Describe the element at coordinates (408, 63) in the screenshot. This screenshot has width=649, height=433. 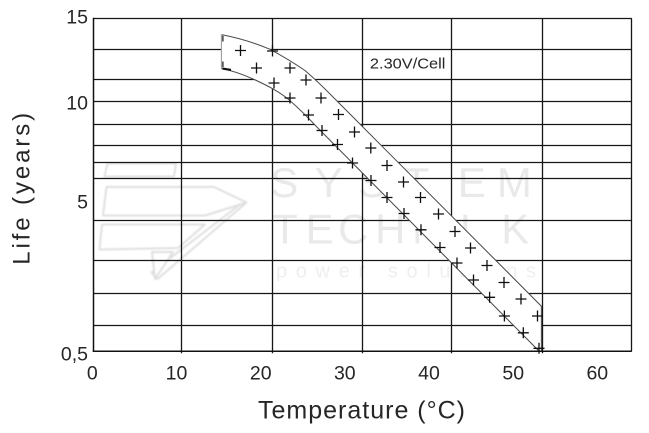
I see `svg-text: 2.30V/Cell` at that location.